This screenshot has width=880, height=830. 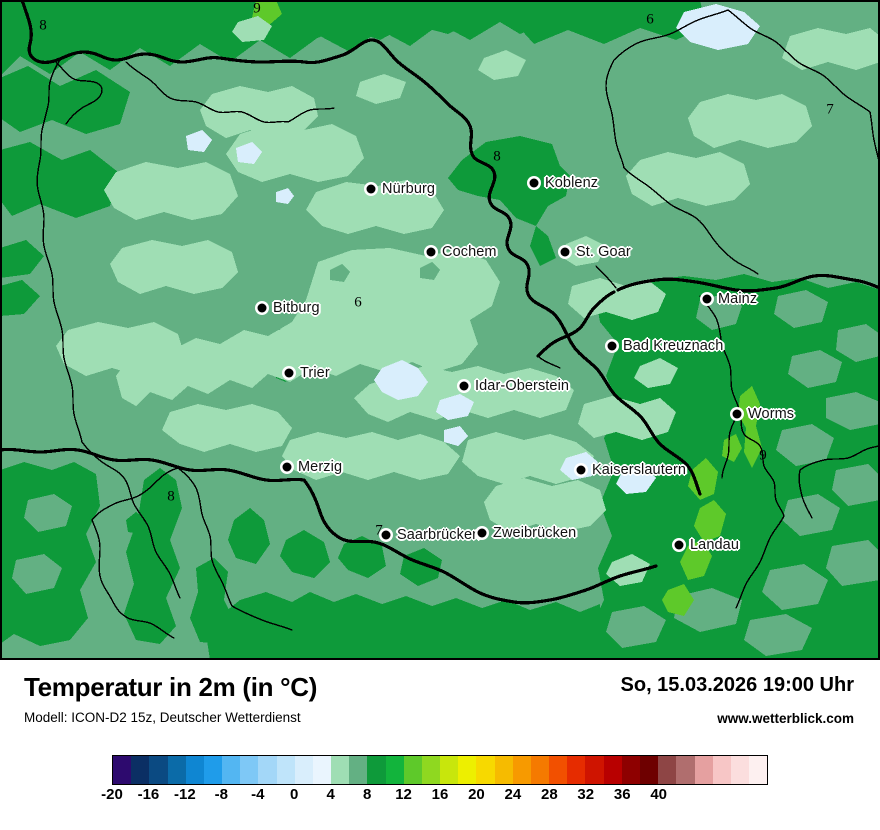 What do you see at coordinates (673, 346) in the screenshot?
I see `city-label: Bad Kreuznach` at bounding box center [673, 346].